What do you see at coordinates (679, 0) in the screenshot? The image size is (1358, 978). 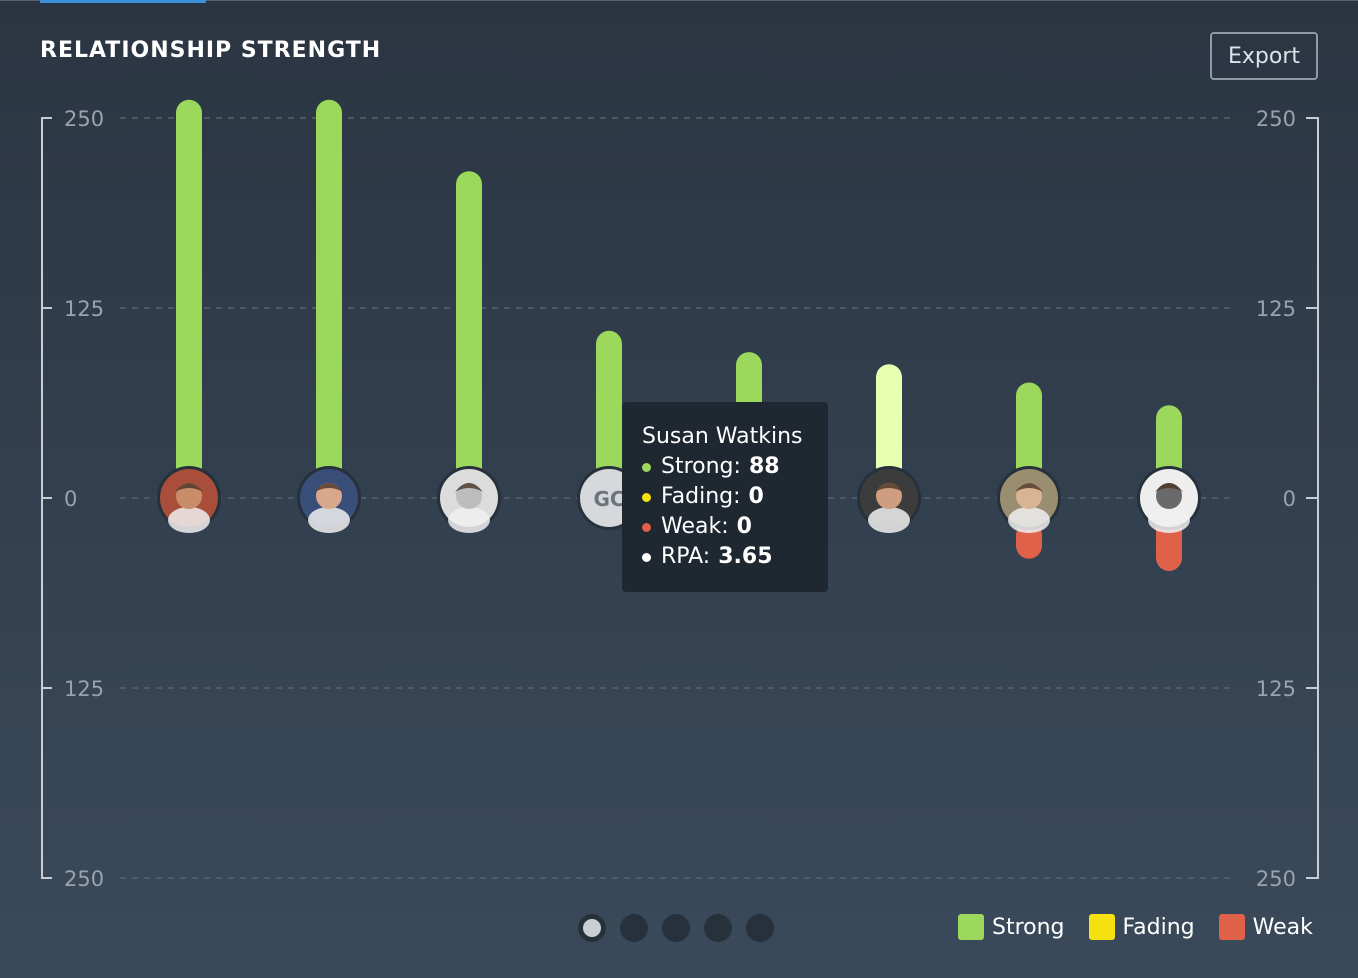 I see `top-border` at bounding box center [679, 0].